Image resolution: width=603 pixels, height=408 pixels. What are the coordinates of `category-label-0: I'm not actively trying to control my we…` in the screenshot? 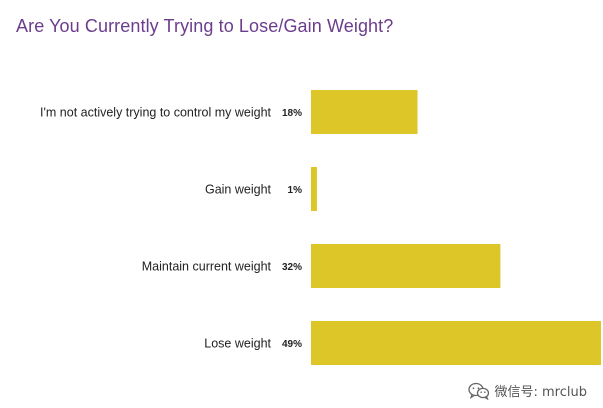 It's located at (155, 113).